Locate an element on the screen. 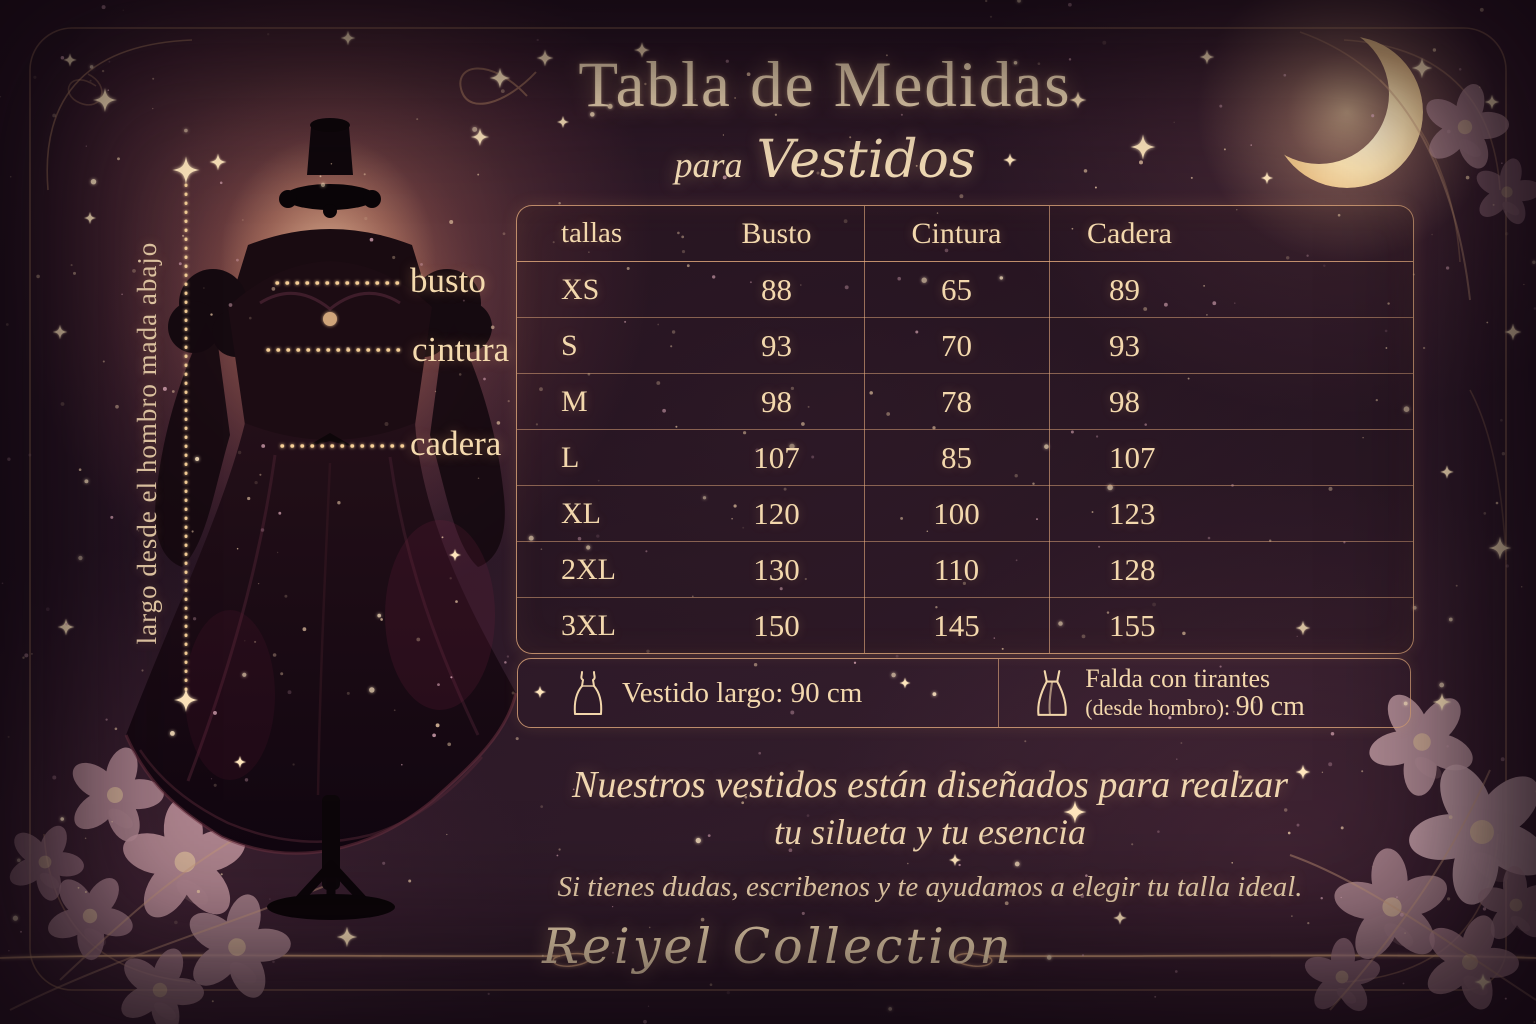 The image size is (1536, 1024). cadera-cell: 89 is located at coordinates (1124, 289).